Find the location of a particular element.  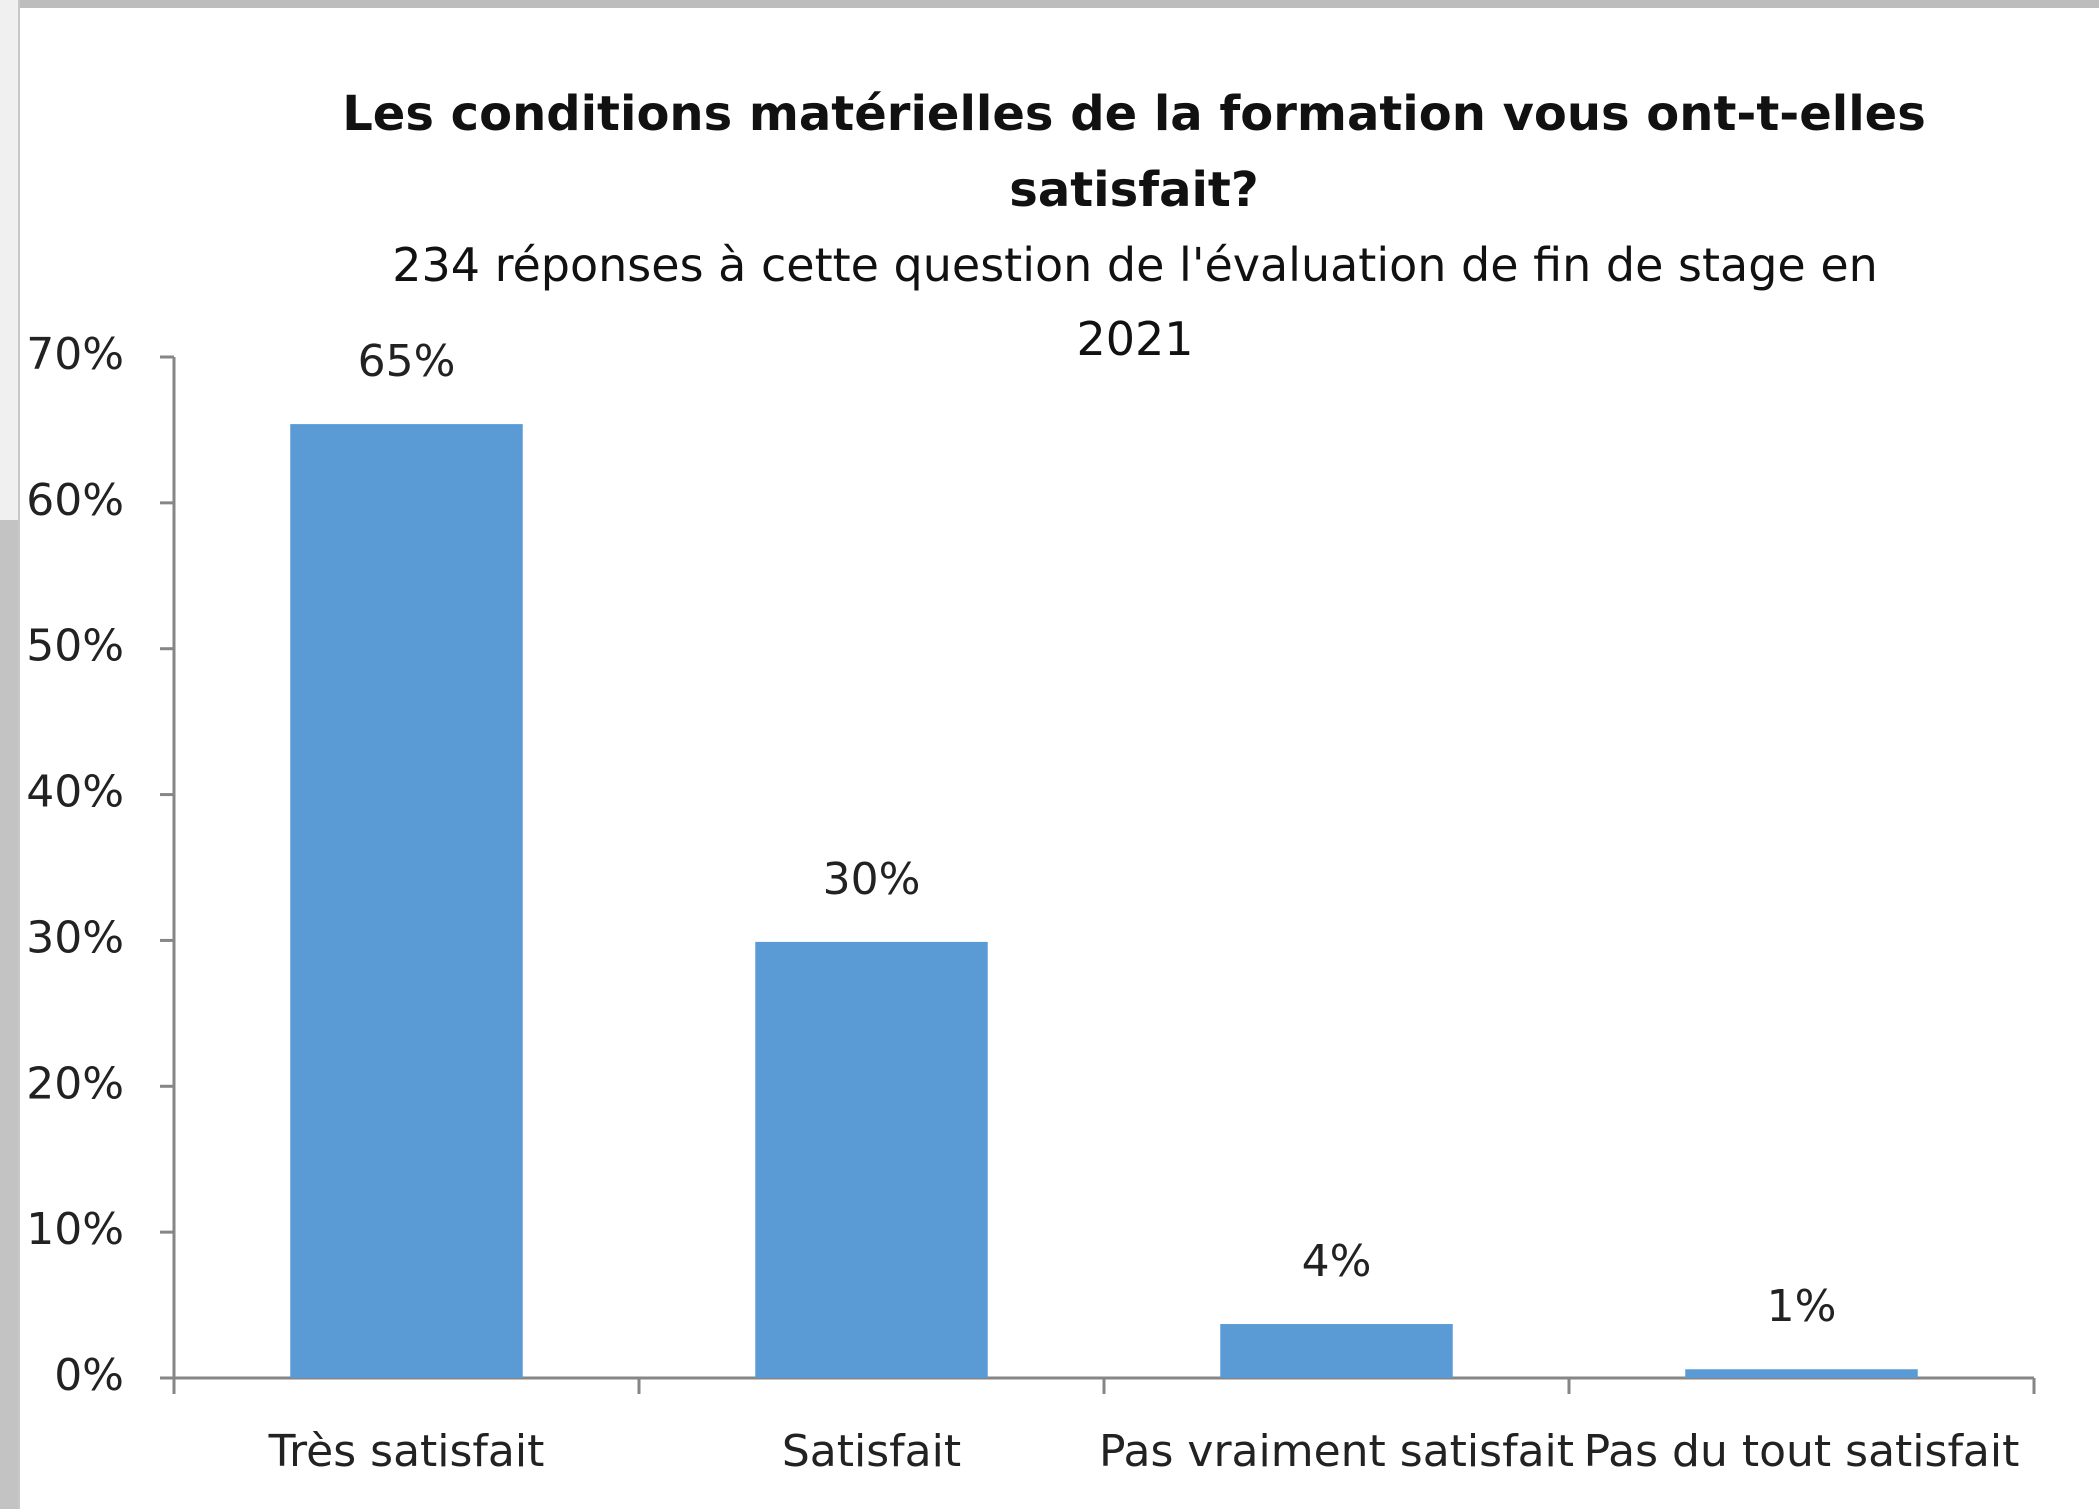

scrollbar is located at coordinates (9, 1014).